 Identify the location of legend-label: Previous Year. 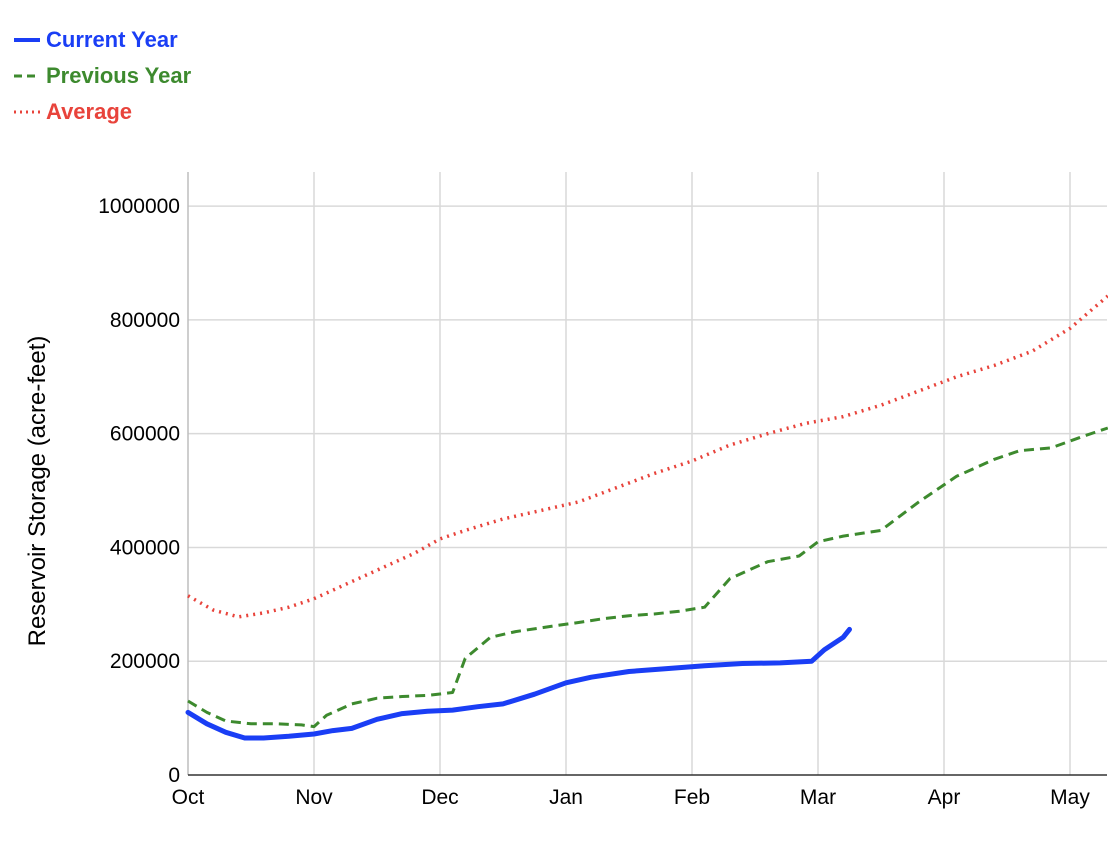
(119, 75).